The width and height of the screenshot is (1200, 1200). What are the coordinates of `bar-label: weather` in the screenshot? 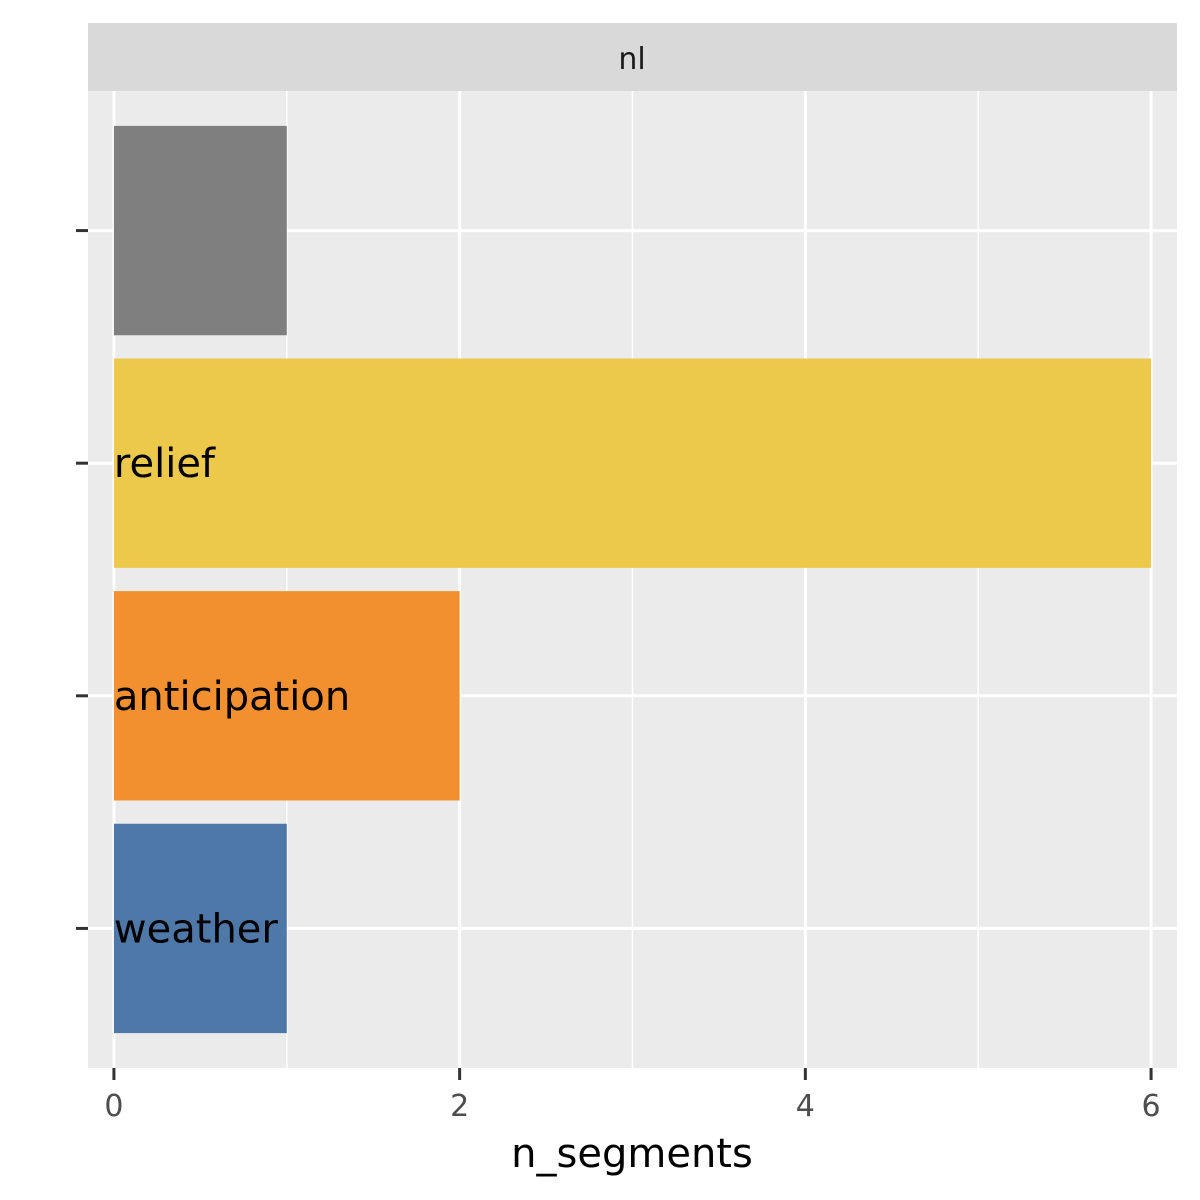 It's located at (196, 929).